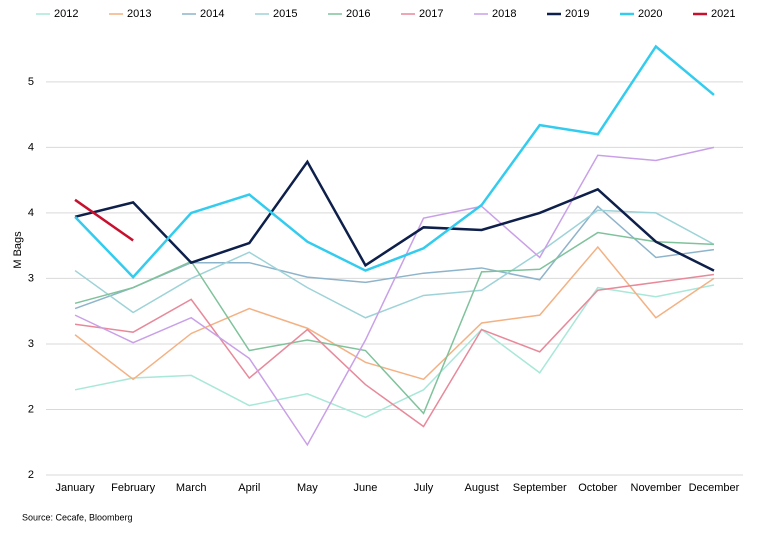 The height and width of the screenshot is (537, 770). What do you see at coordinates (285, 14) in the screenshot?
I see `legend-label: 2015` at bounding box center [285, 14].